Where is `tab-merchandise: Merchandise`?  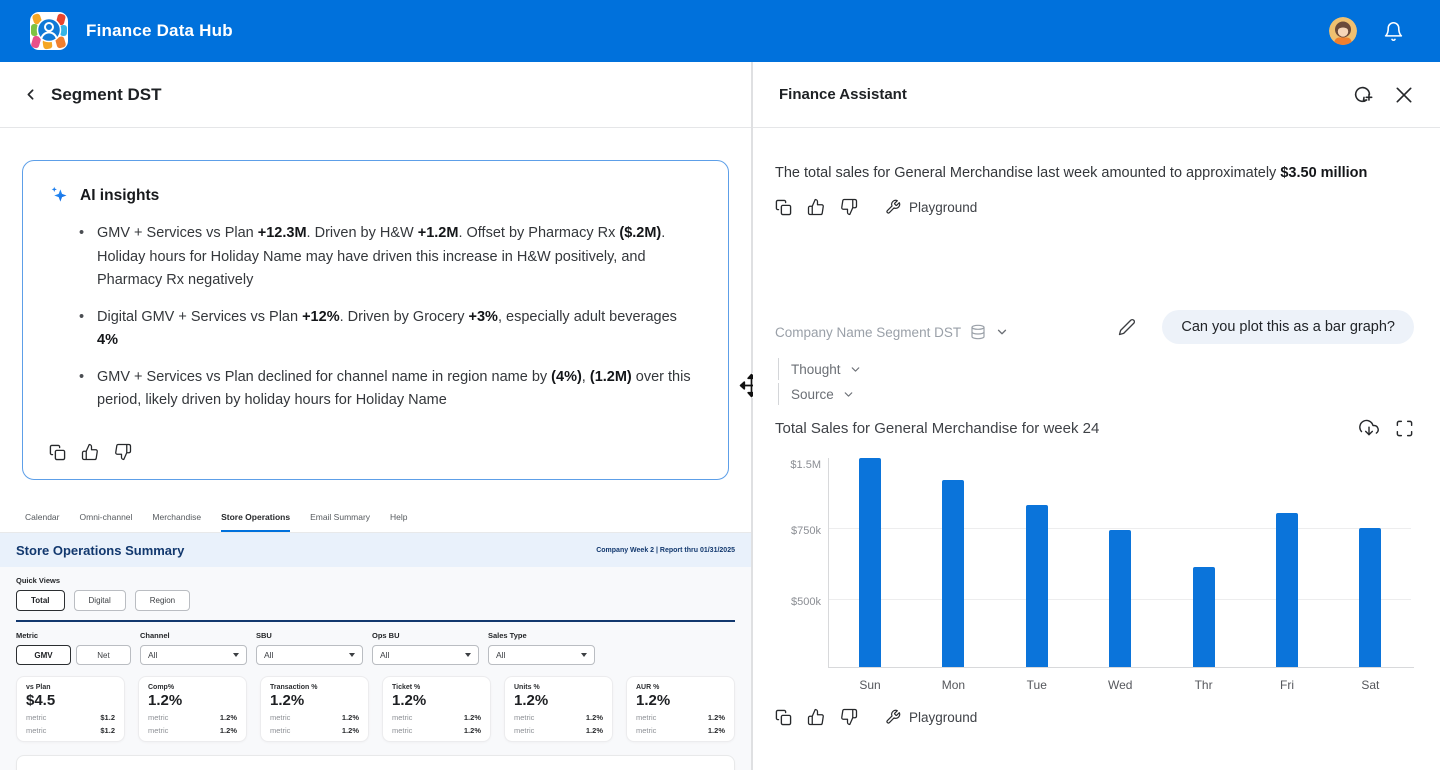
tab-merchandise: Merchandise is located at coordinates (177, 517).